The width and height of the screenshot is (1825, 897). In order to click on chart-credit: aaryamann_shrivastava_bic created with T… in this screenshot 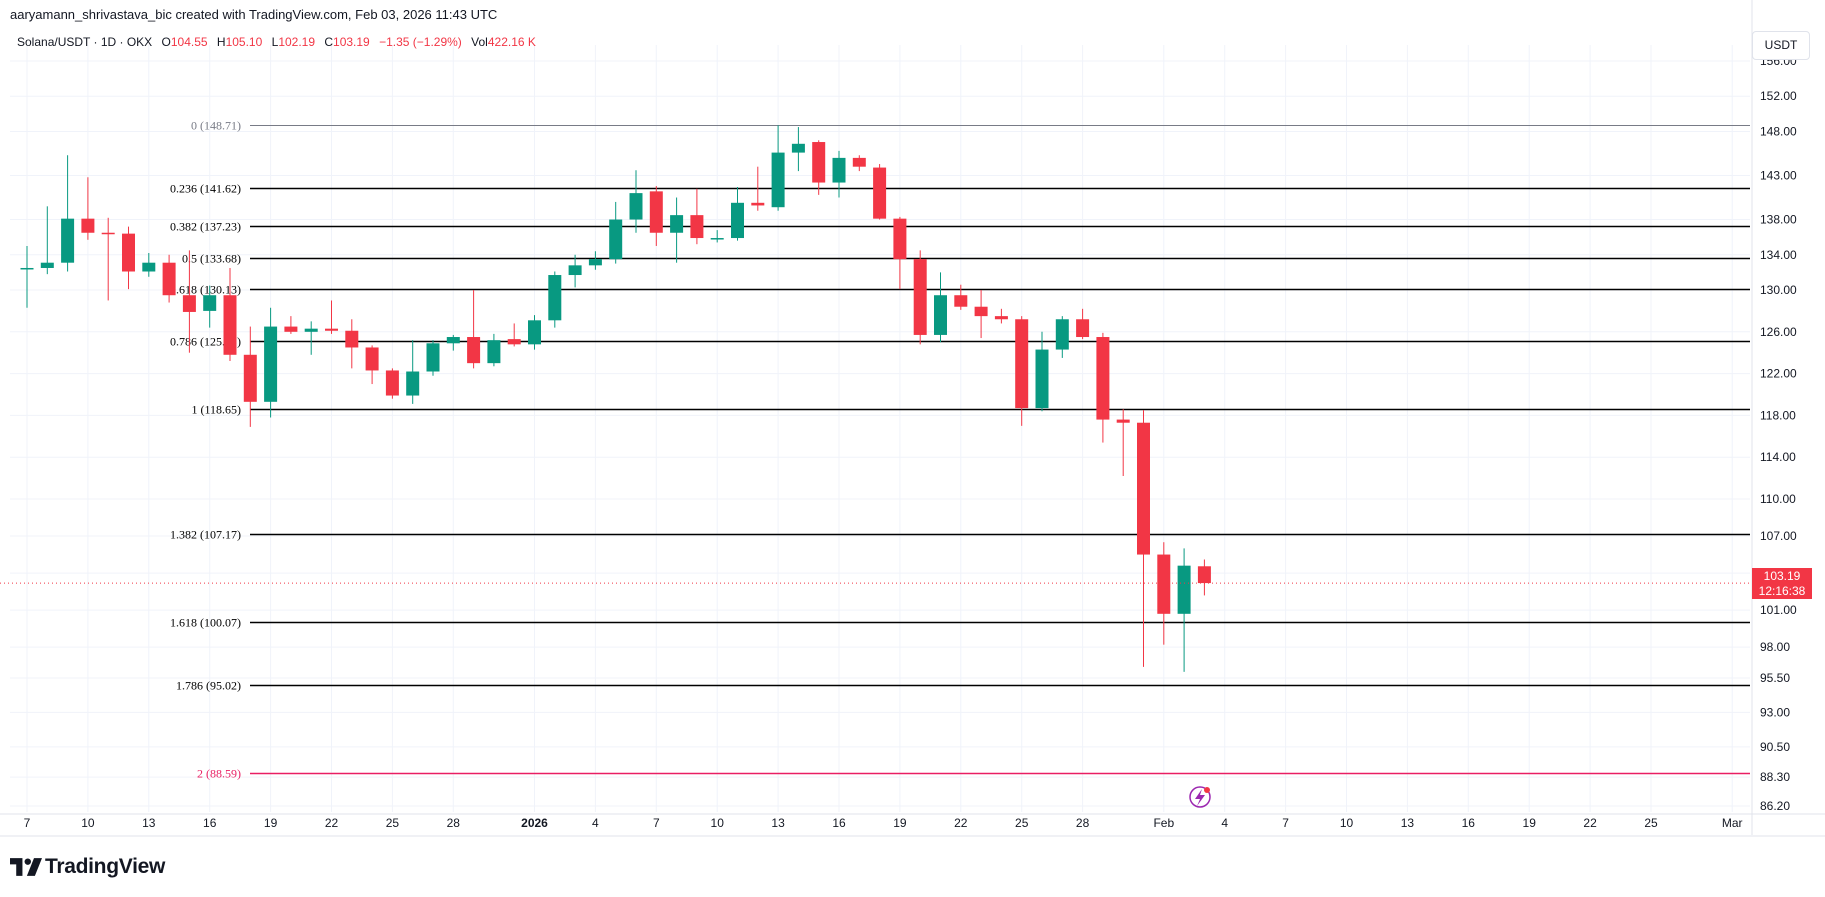, I will do `click(254, 14)`.